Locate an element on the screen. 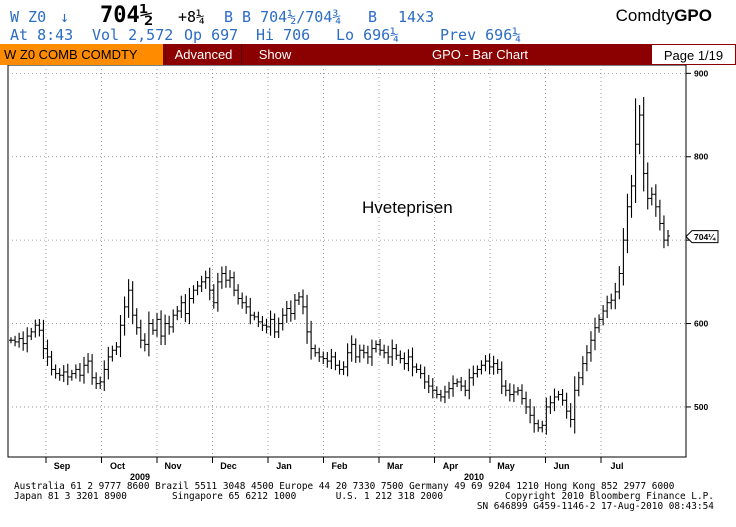  last-price-label: 704¼ is located at coordinates (705, 237).